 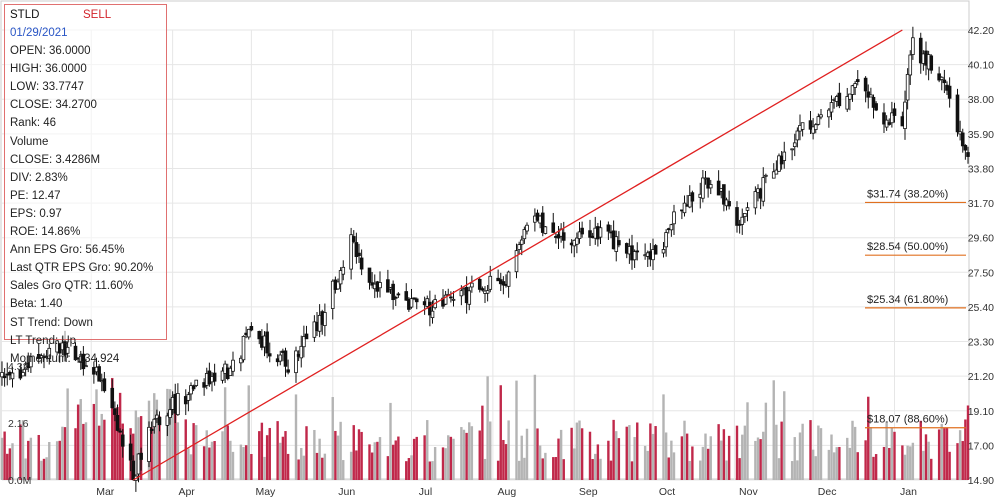 What do you see at coordinates (53, 105) in the screenshot?
I see `info-row: CLOSE: 34.2700` at bounding box center [53, 105].